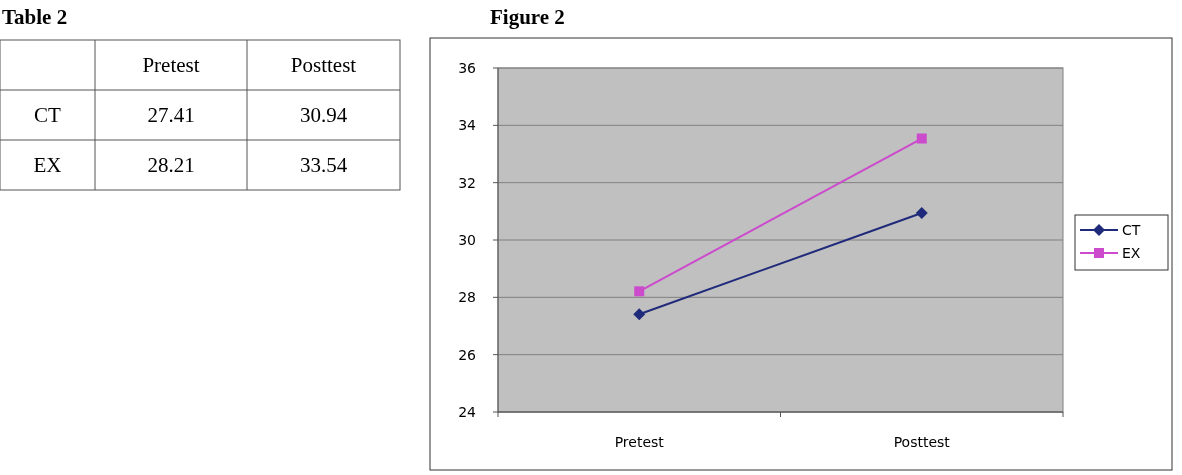 This screenshot has width=1182, height=475. Describe the element at coordinates (467, 240) in the screenshot. I see `y-tick-label: 30` at that location.